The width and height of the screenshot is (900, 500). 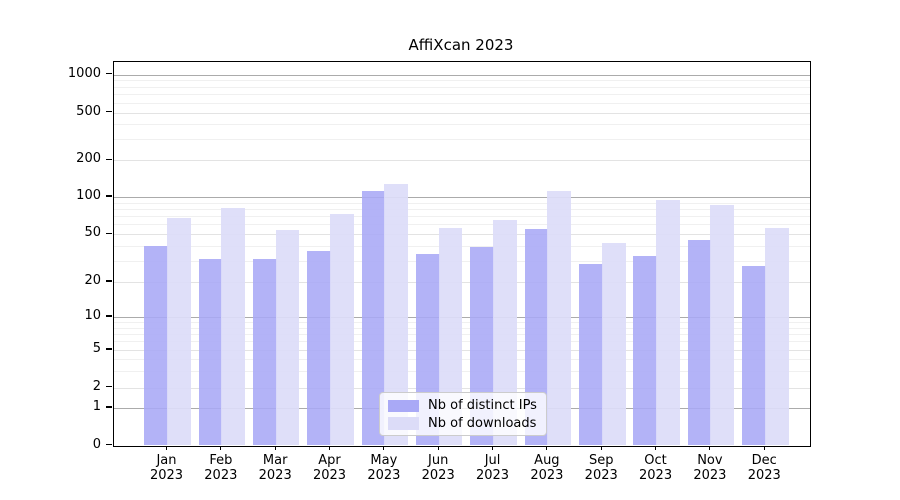 What do you see at coordinates (590, 355) in the screenshot?
I see `bar-distinct-ips-sep` at bounding box center [590, 355].